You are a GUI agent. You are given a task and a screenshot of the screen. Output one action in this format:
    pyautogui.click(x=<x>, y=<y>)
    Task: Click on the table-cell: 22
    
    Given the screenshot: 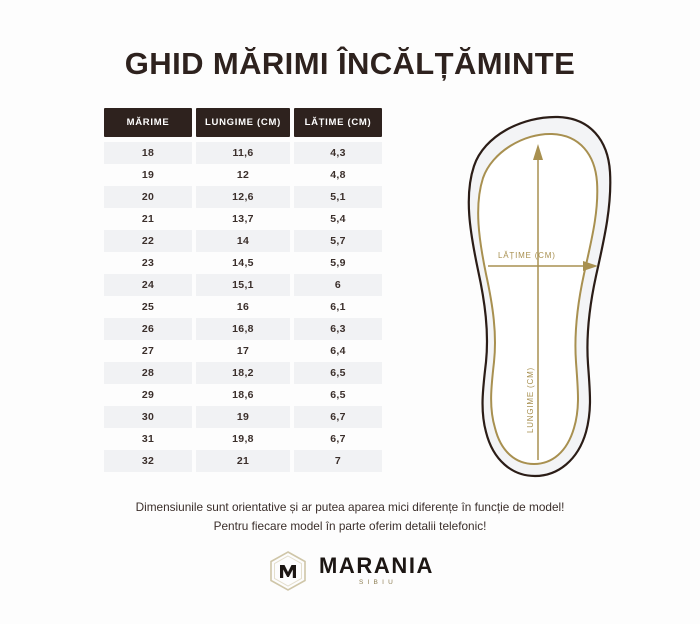 What is the action you would take?
    pyautogui.click(x=148, y=241)
    